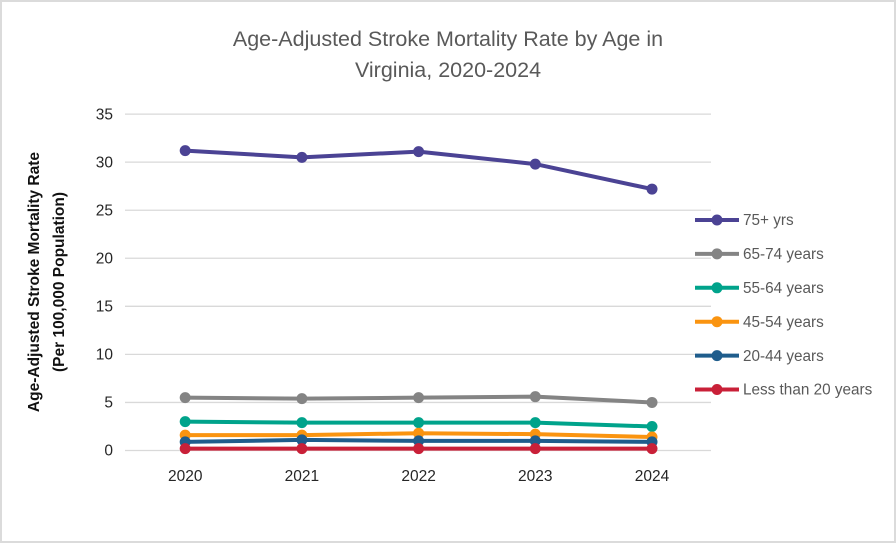 Image resolution: width=896 pixels, height=543 pixels. I want to click on data-point-less-than-20-years-2020, so click(185, 449).